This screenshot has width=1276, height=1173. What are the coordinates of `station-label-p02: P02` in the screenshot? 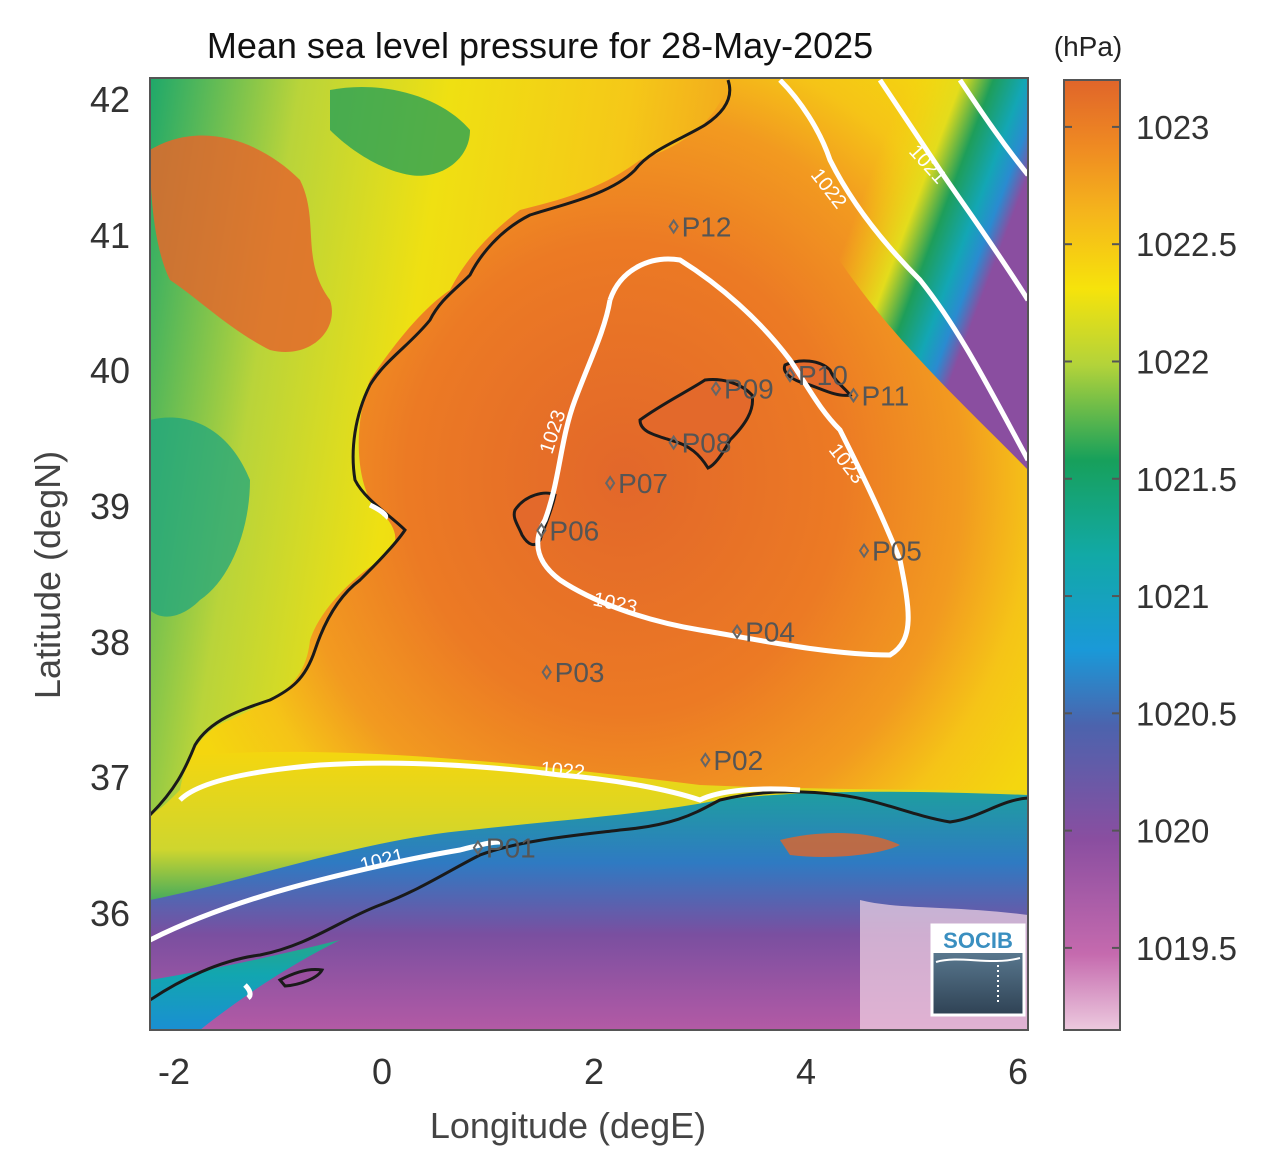 It's located at (738, 760).